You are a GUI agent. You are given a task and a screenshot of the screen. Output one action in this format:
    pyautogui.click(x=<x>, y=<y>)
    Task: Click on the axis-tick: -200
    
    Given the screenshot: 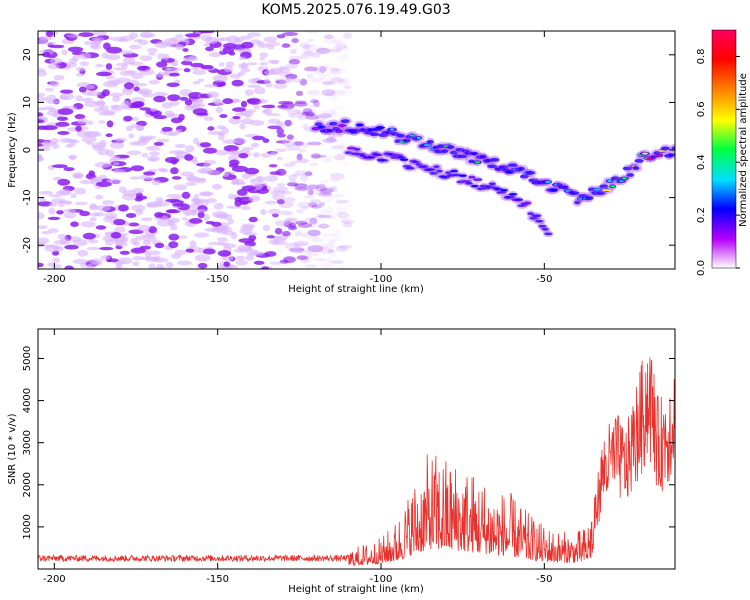 What is the action you would take?
    pyautogui.click(x=54, y=158)
    